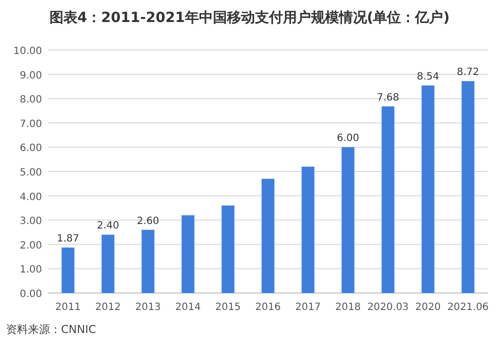 This screenshot has width=499, height=348. Describe the element at coordinates (31, 270) in the screenshot. I see `y-tick-label: 1.00` at that location.